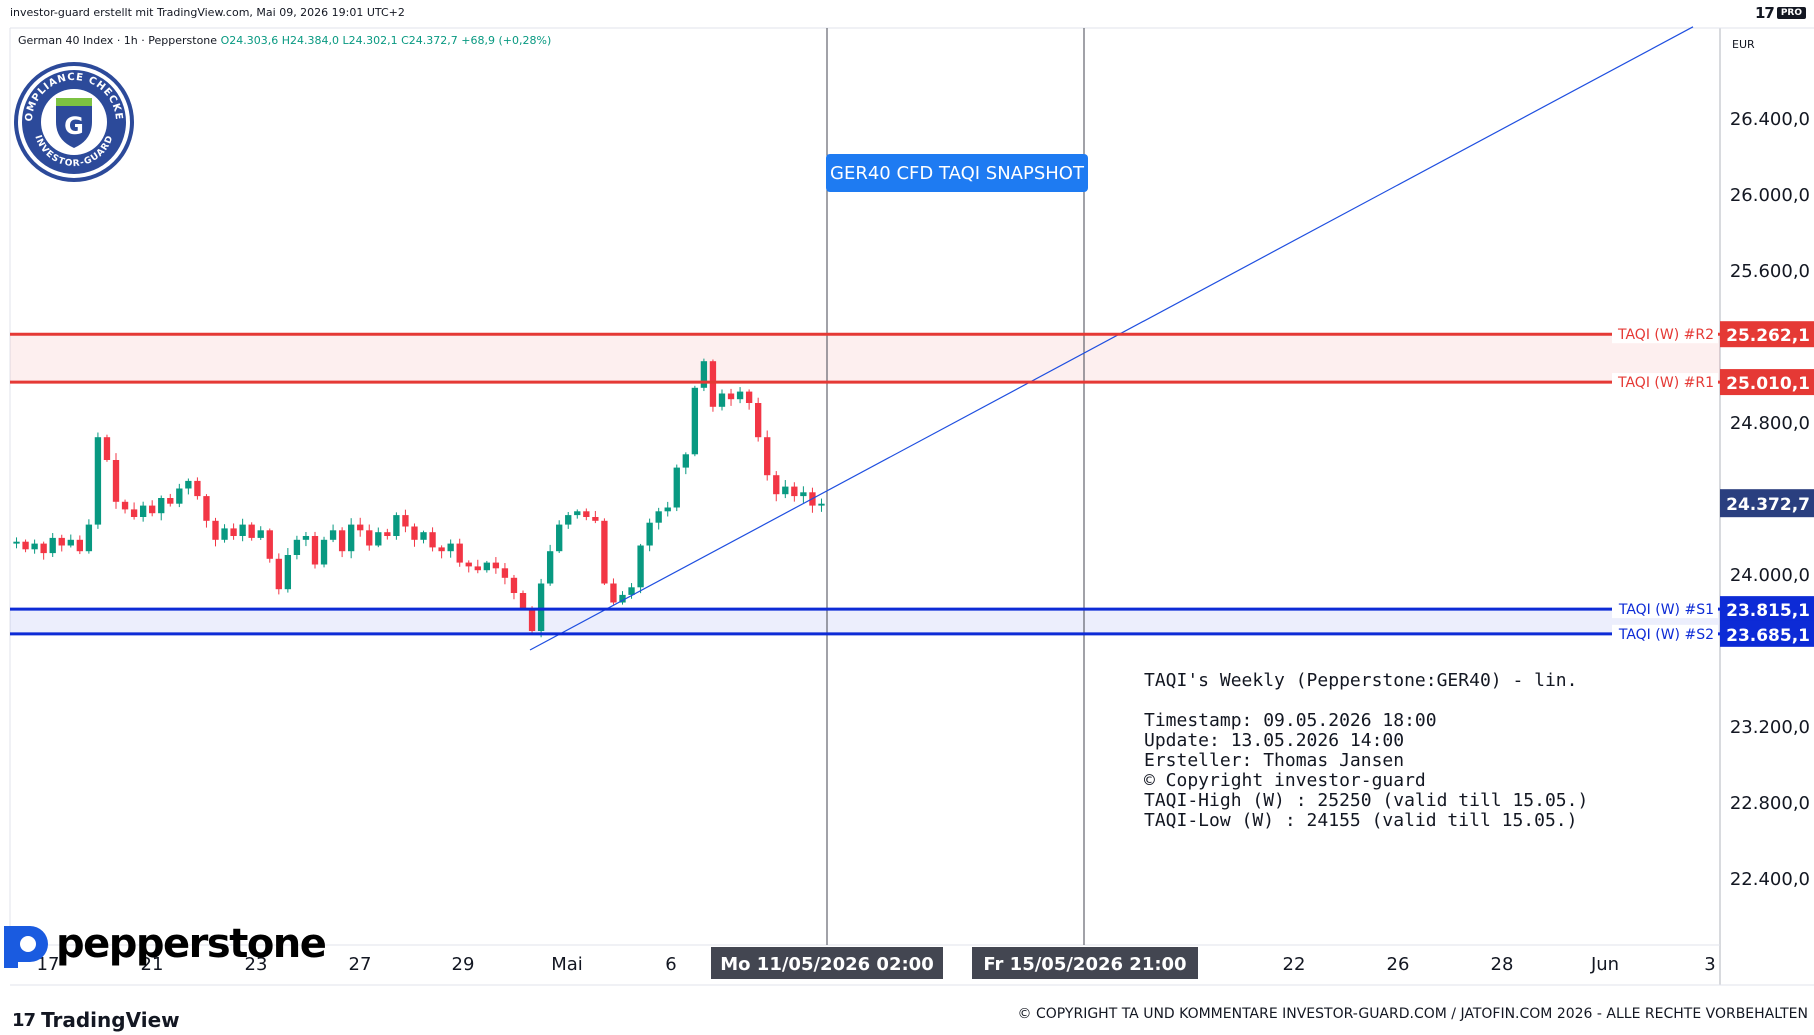 This screenshot has width=1814, height=1035. Describe the element at coordinates (567, 964) in the screenshot. I see `x-tick-label: Mai` at that location.